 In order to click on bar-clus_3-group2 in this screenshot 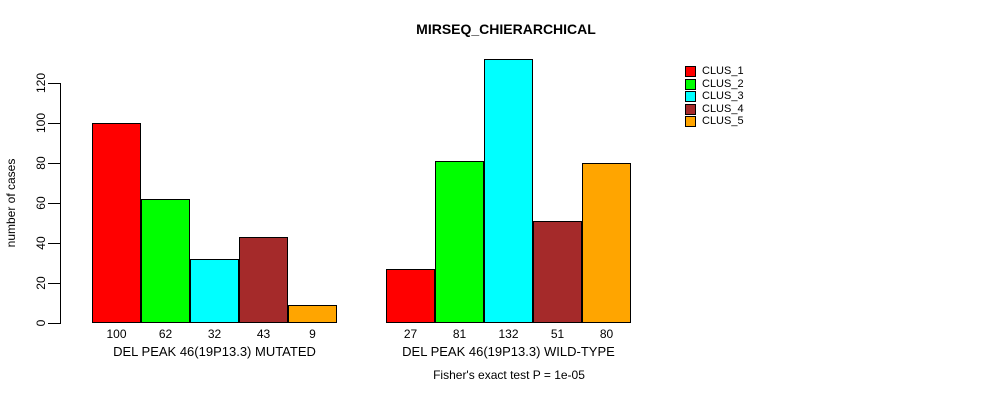, I will do `click(508, 191)`.